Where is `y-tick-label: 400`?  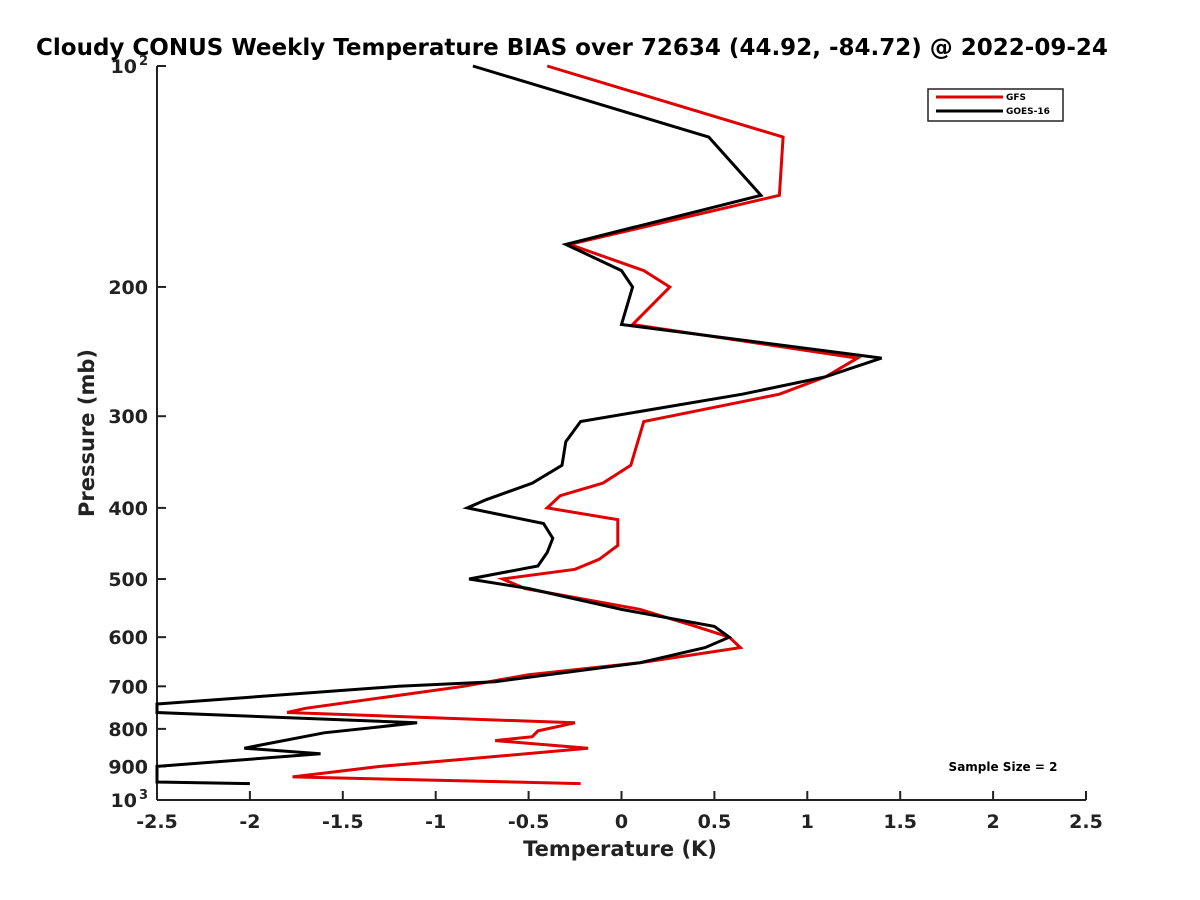 y-tick-label: 400 is located at coordinates (128, 509).